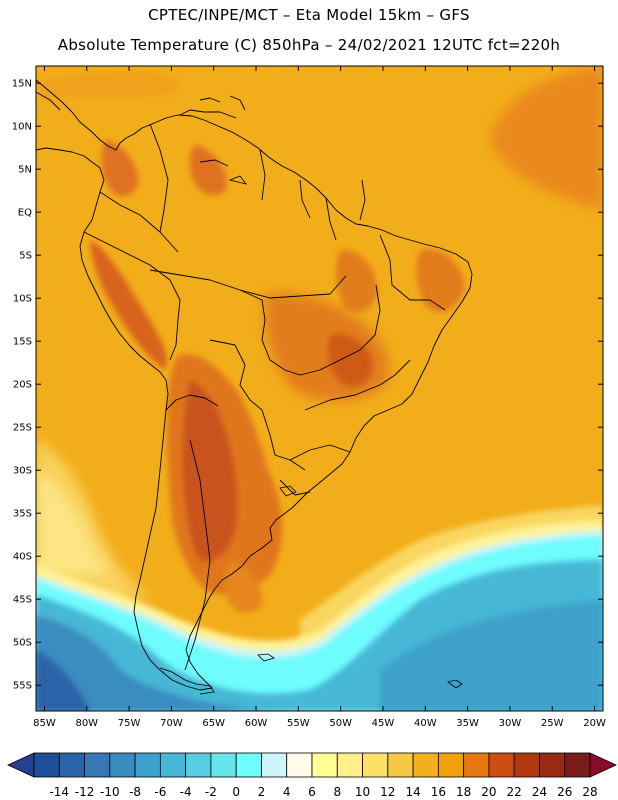 This screenshot has height=800, width=618. What do you see at coordinates (22, 299) in the screenshot?
I see `lat-tick-label: 10S` at bounding box center [22, 299].